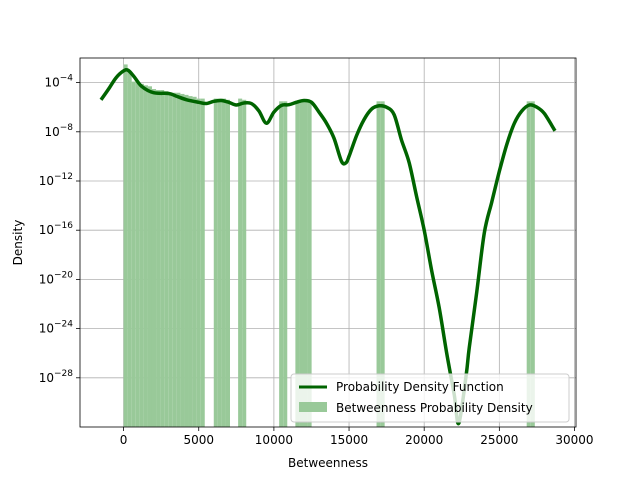 This screenshot has height=480, width=640. Describe the element at coordinates (313, 407) in the screenshot. I see `legend-swatch-histogram` at that location.